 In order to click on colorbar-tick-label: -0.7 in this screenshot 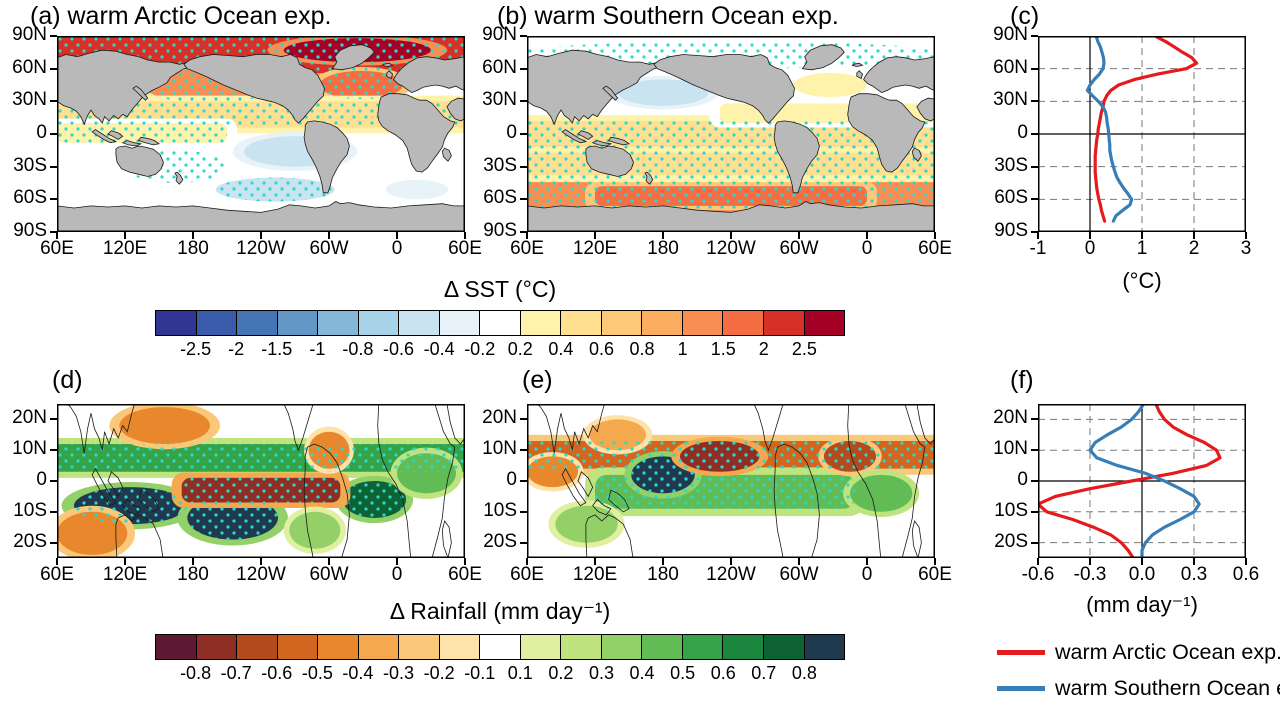, I will do `click(236, 673)`.